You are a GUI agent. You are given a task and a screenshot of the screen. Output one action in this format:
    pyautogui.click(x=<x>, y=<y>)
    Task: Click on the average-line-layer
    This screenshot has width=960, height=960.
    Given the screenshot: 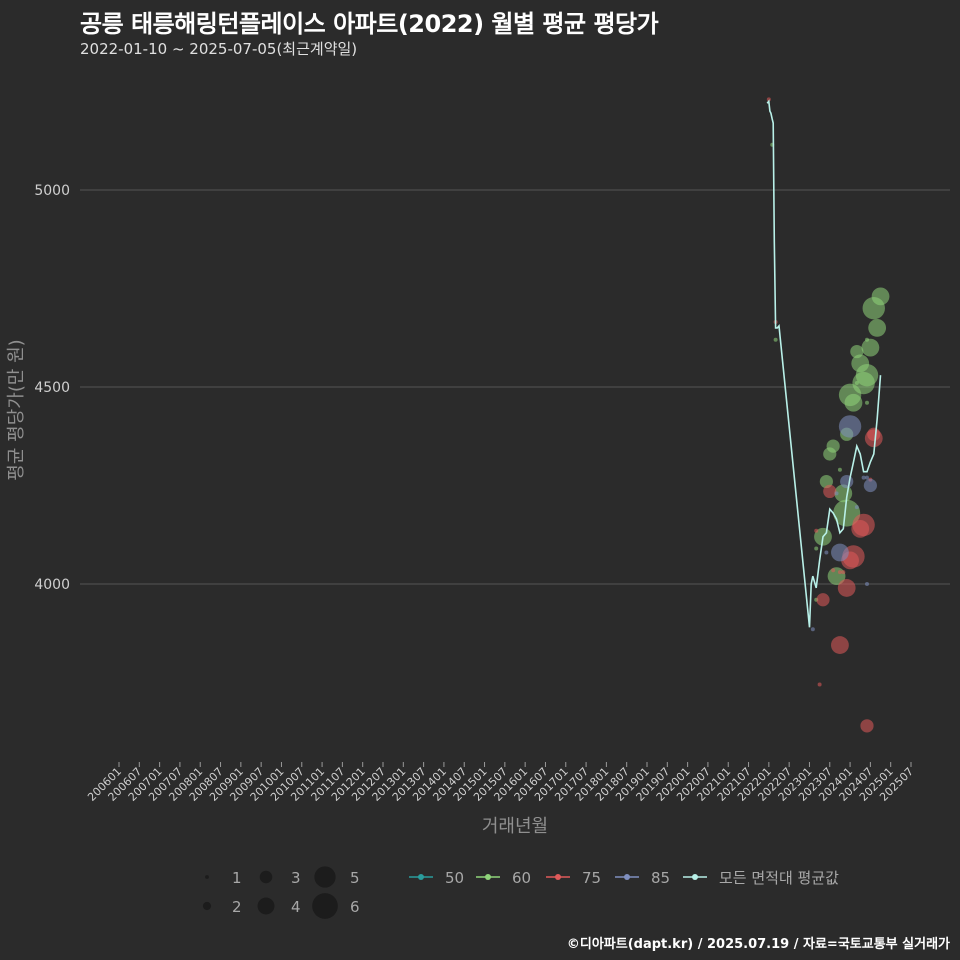 What is the action you would take?
    pyautogui.click(x=824, y=363)
    